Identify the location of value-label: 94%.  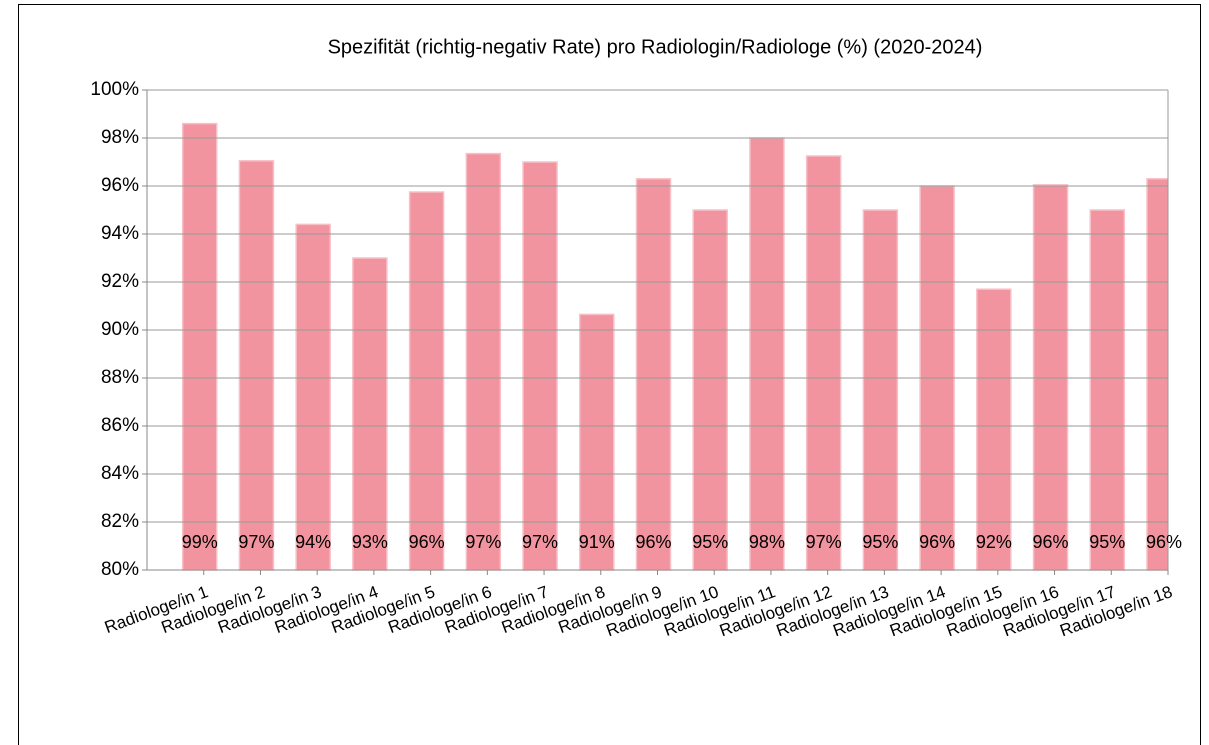
(313, 542).